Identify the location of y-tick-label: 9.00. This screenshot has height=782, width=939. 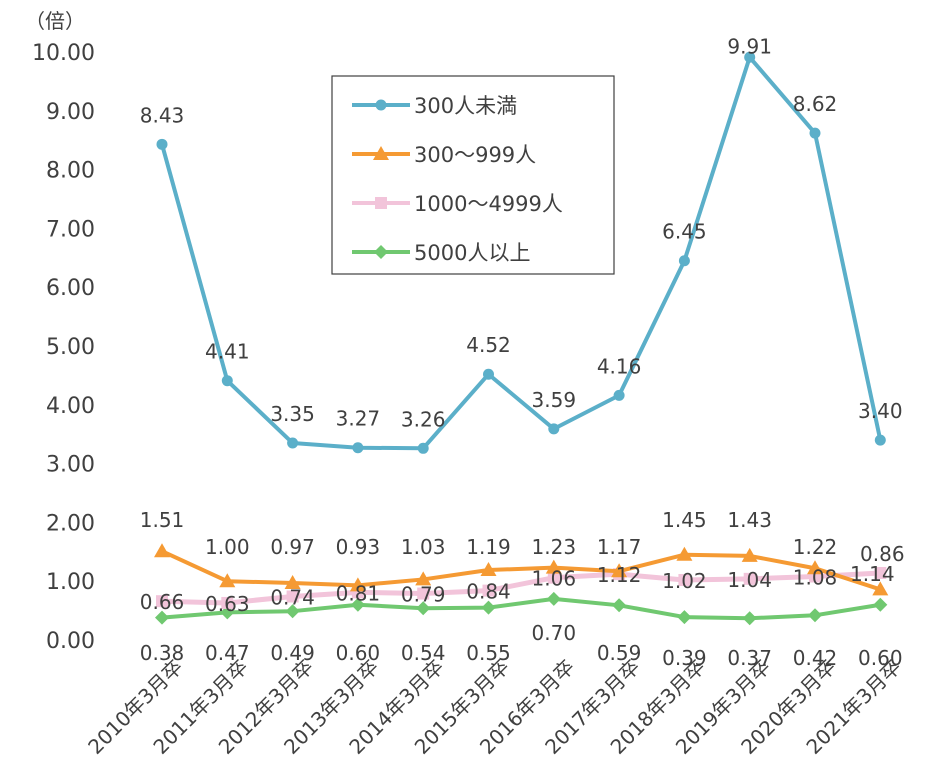
(70, 112).